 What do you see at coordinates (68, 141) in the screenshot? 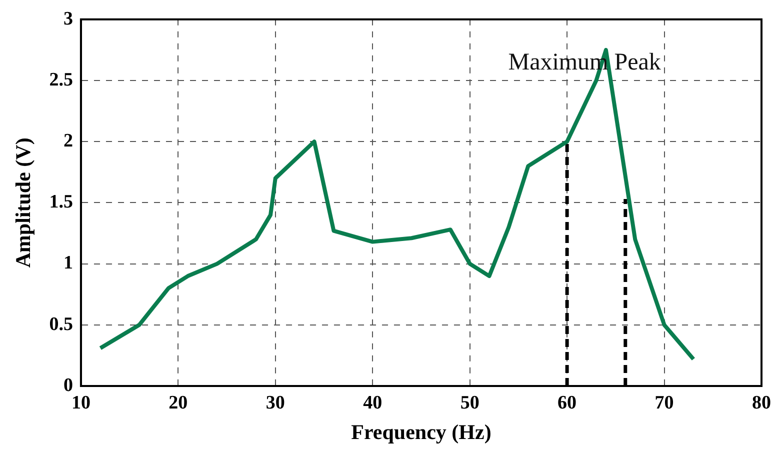
I see `y-tick-label: 2` at bounding box center [68, 141].